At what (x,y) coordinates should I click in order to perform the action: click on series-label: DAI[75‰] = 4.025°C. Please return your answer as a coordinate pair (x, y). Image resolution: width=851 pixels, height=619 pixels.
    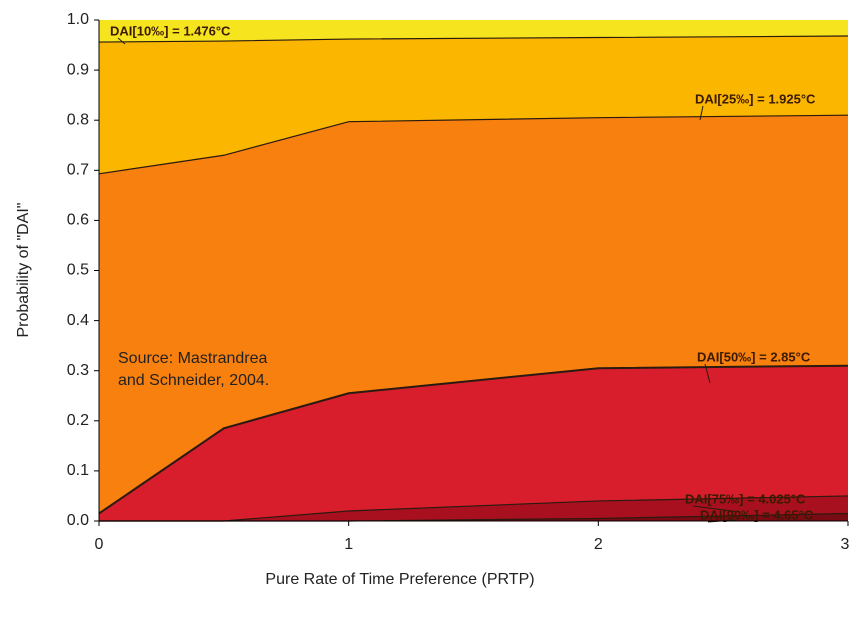
    Looking at the image, I should click on (745, 498).